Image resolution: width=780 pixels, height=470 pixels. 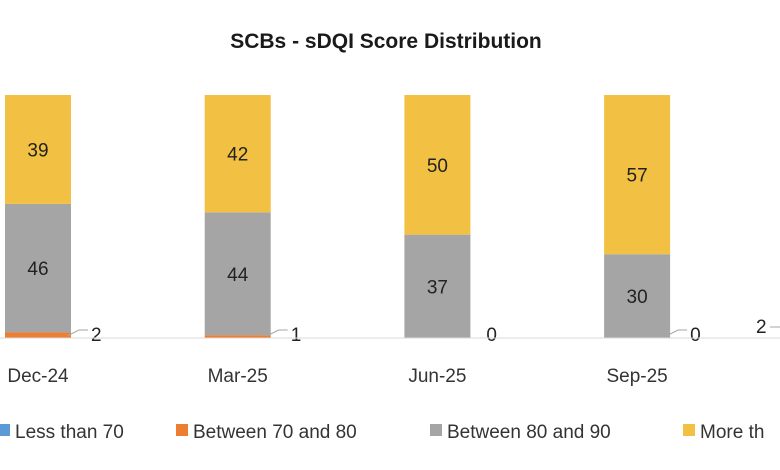 I want to click on data-label: 42, so click(x=237, y=155).